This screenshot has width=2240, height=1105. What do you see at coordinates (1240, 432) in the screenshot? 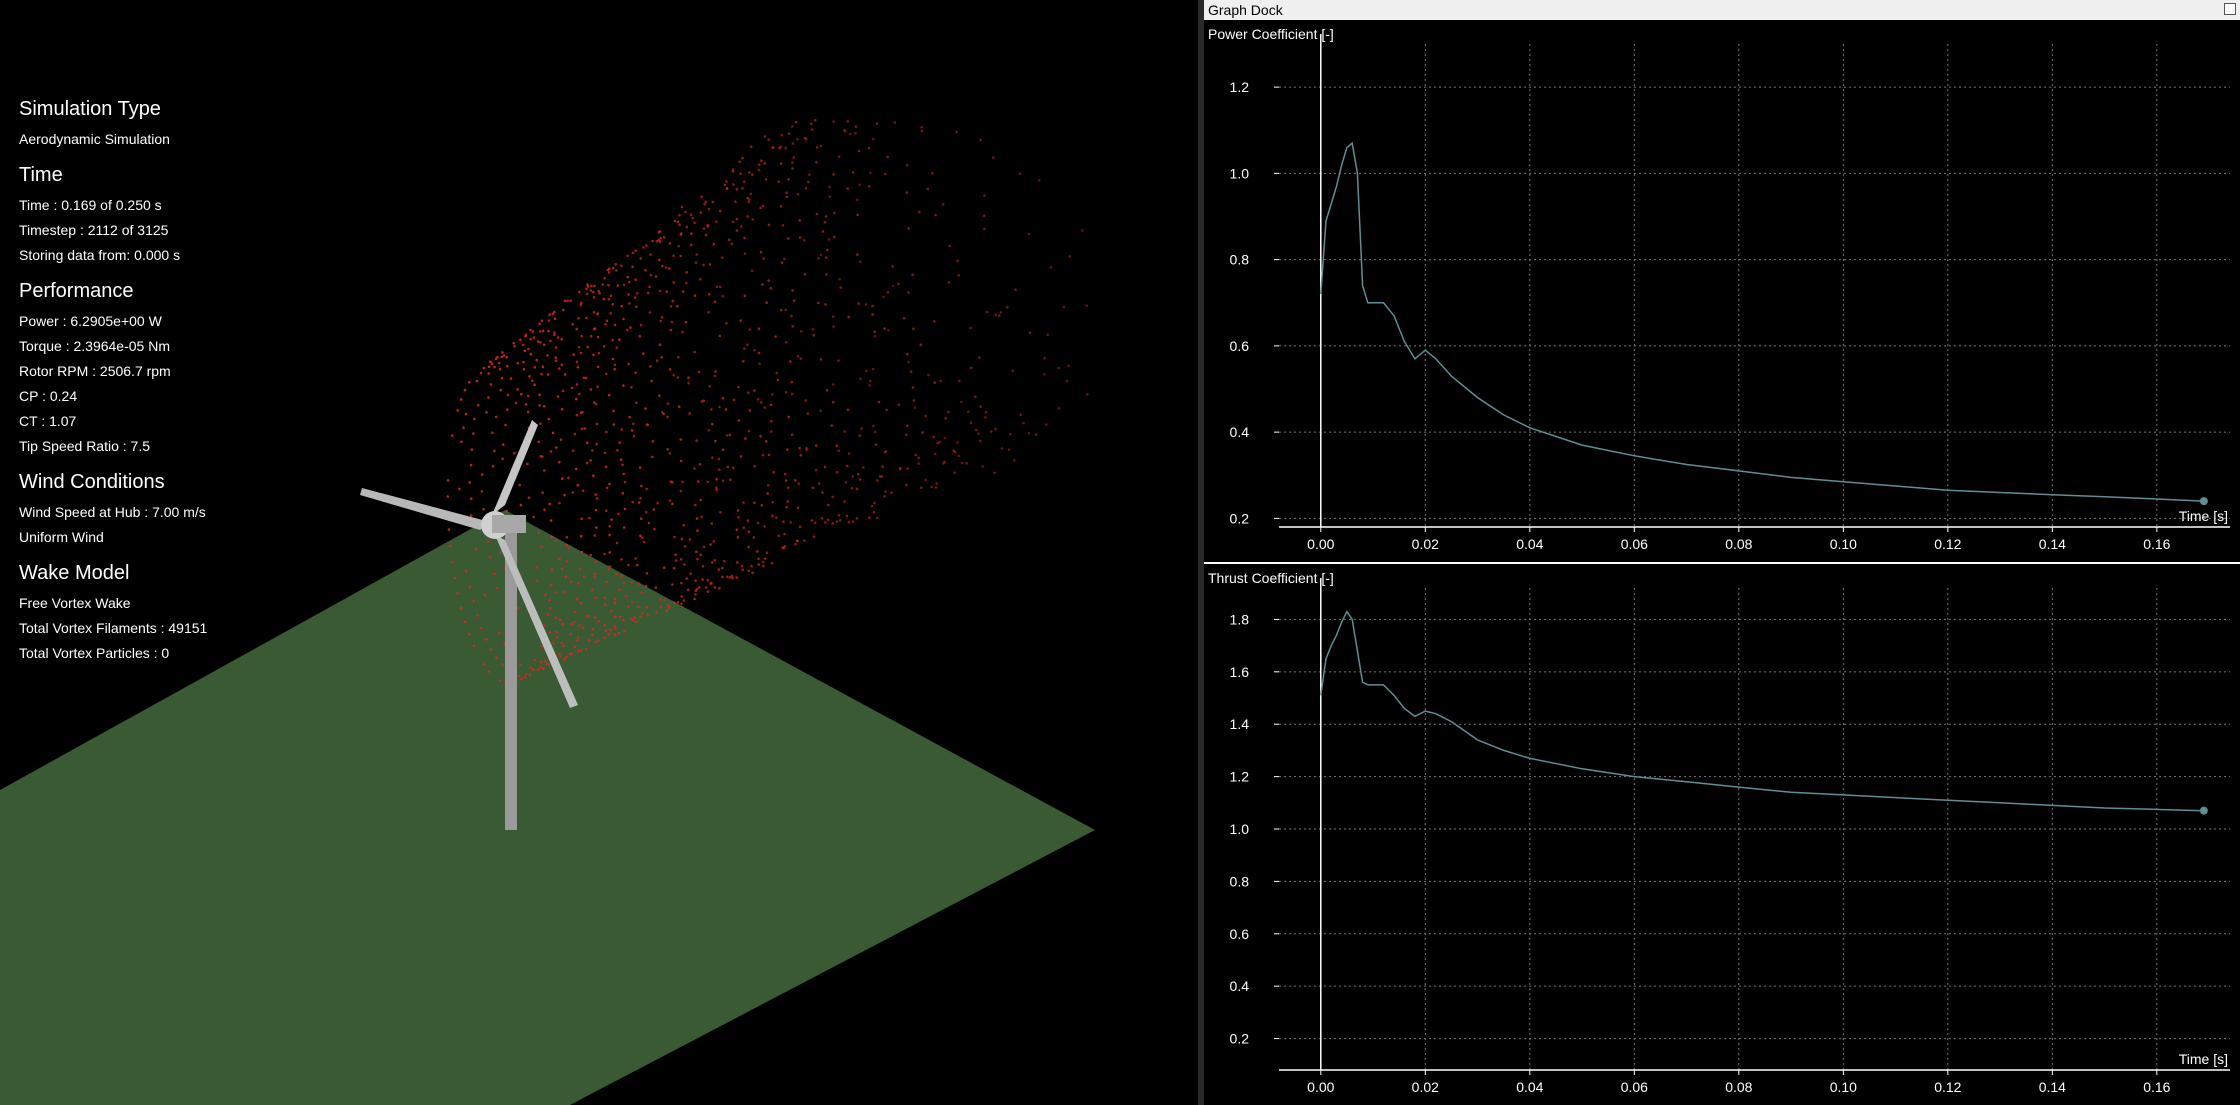
I see `y-tick-label: 0.4` at bounding box center [1240, 432].